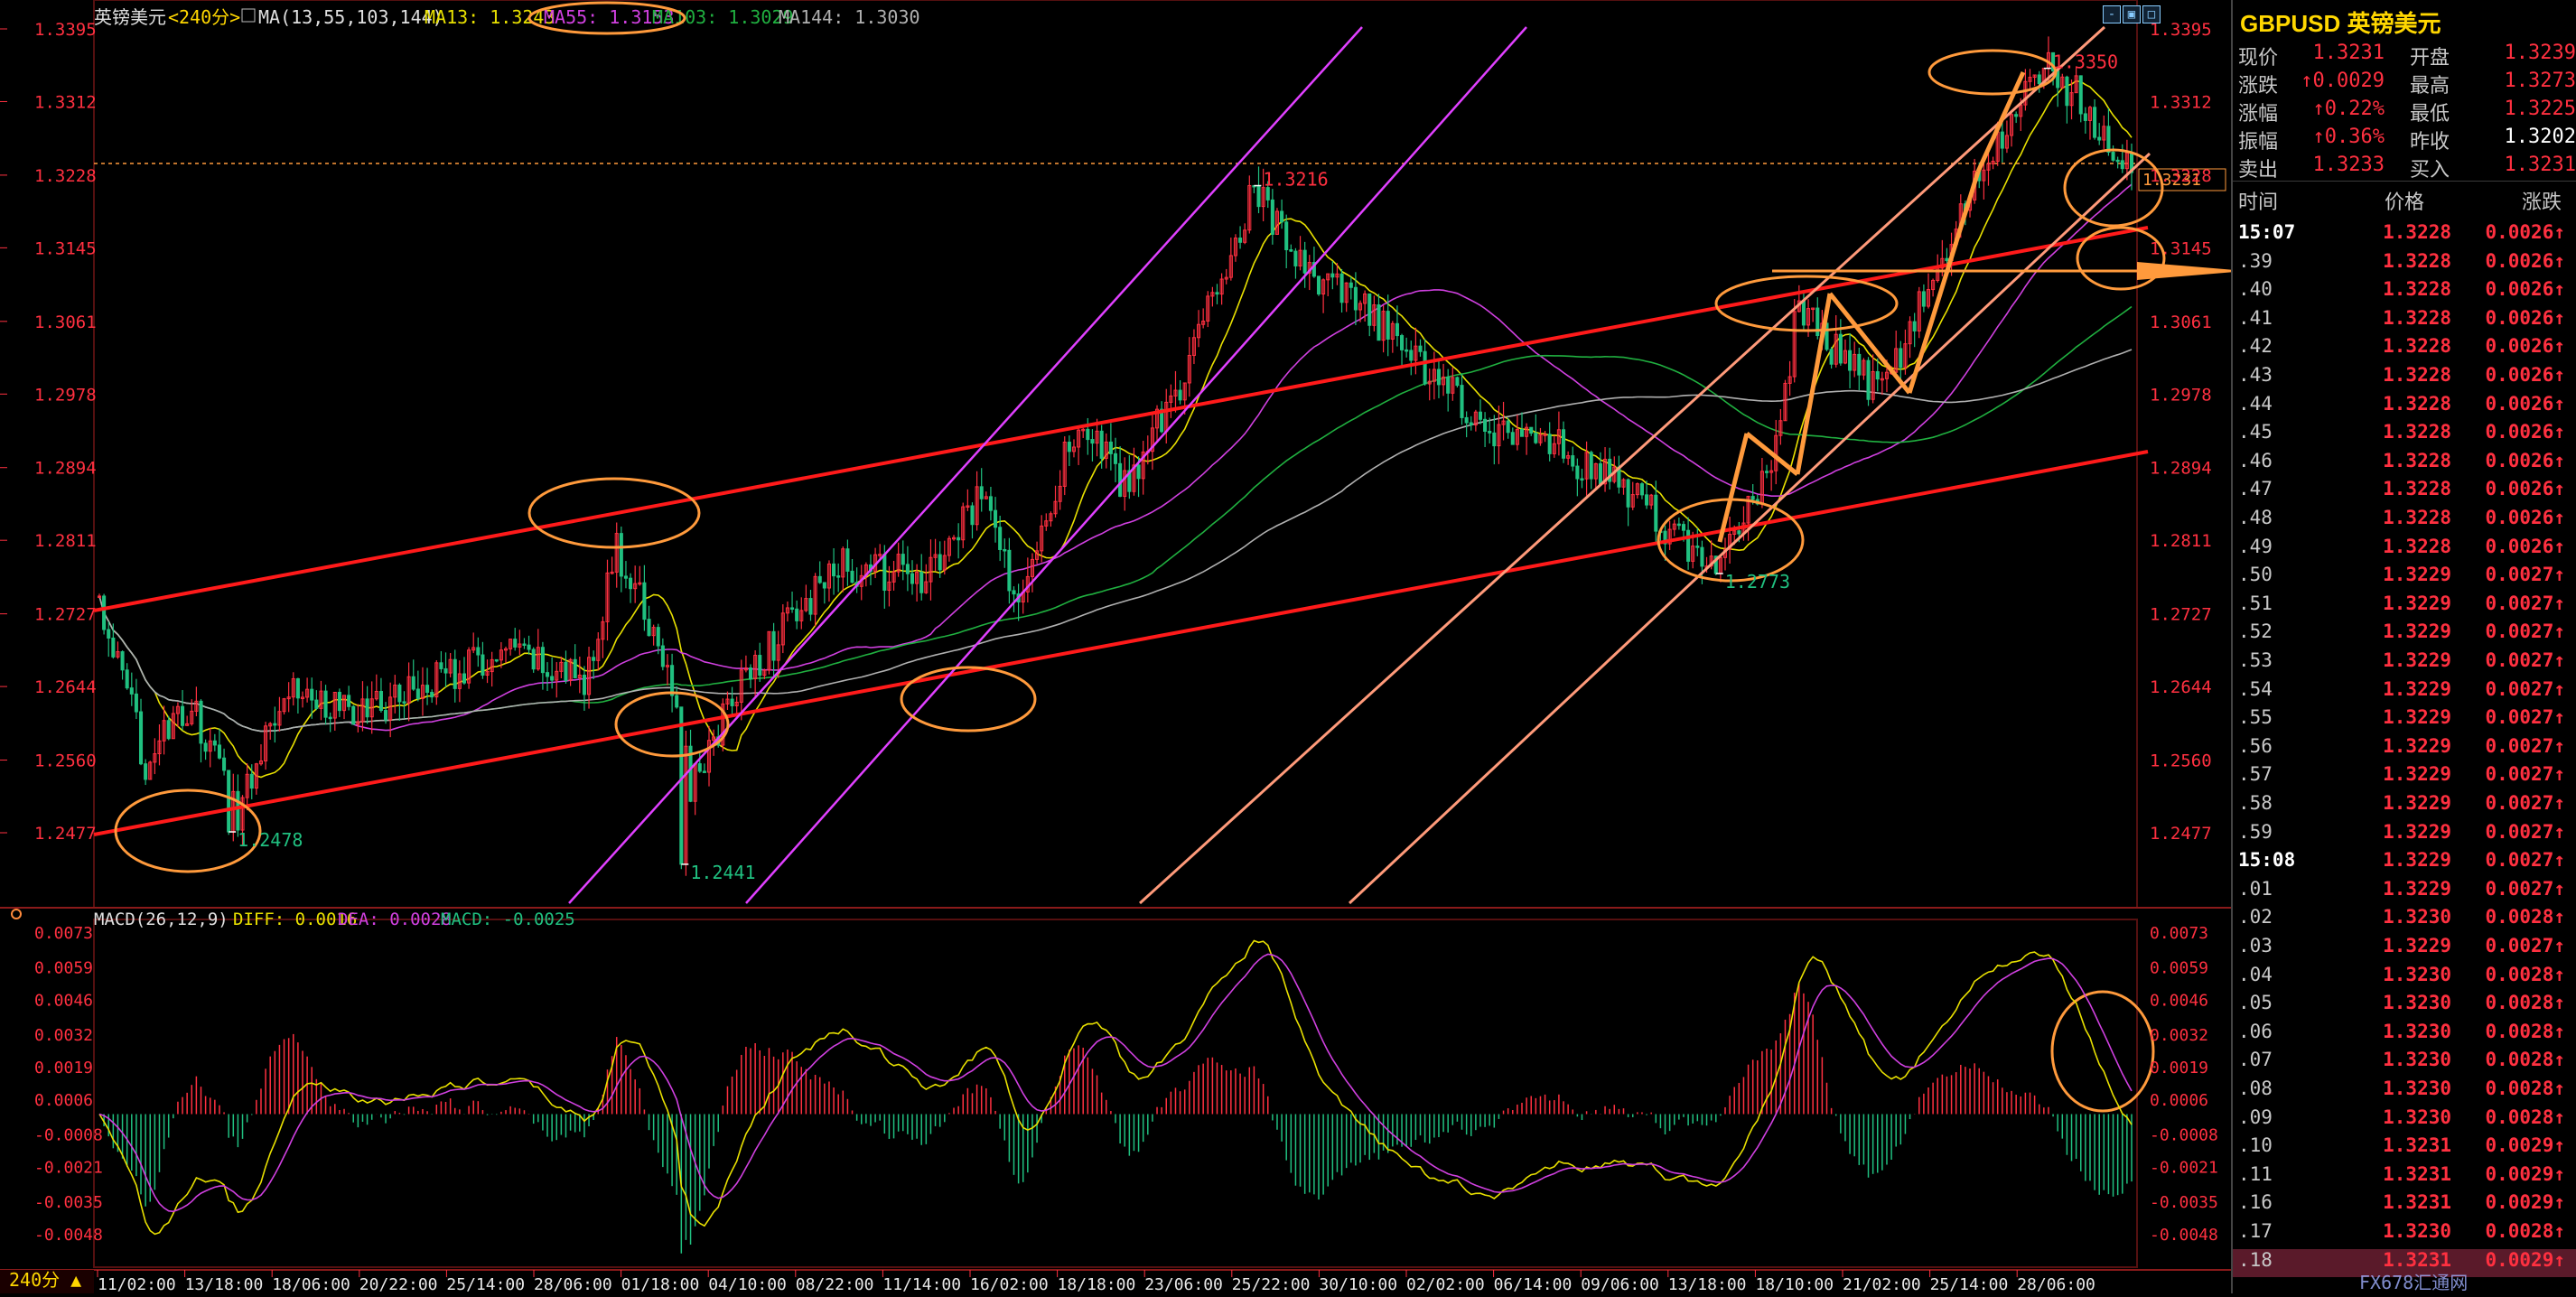  What do you see at coordinates (2404, 1148) in the screenshot?
I see `tick-row: .10 1.3231 0.0029↑` at bounding box center [2404, 1148].